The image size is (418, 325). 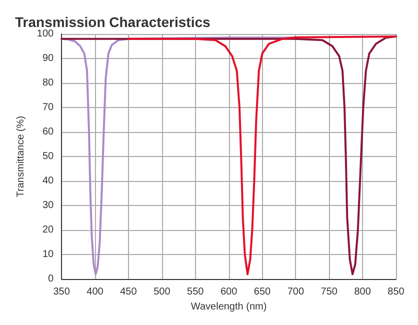 I want to click on x-tick-label: 400, so click(x=95, y=292).